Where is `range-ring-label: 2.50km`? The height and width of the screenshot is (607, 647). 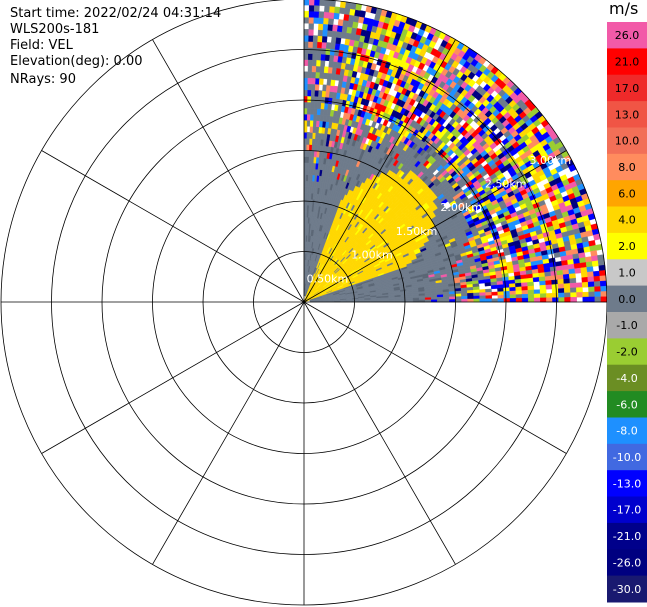 range-ring-label: 2.50km is located at coordinates (506, 184).